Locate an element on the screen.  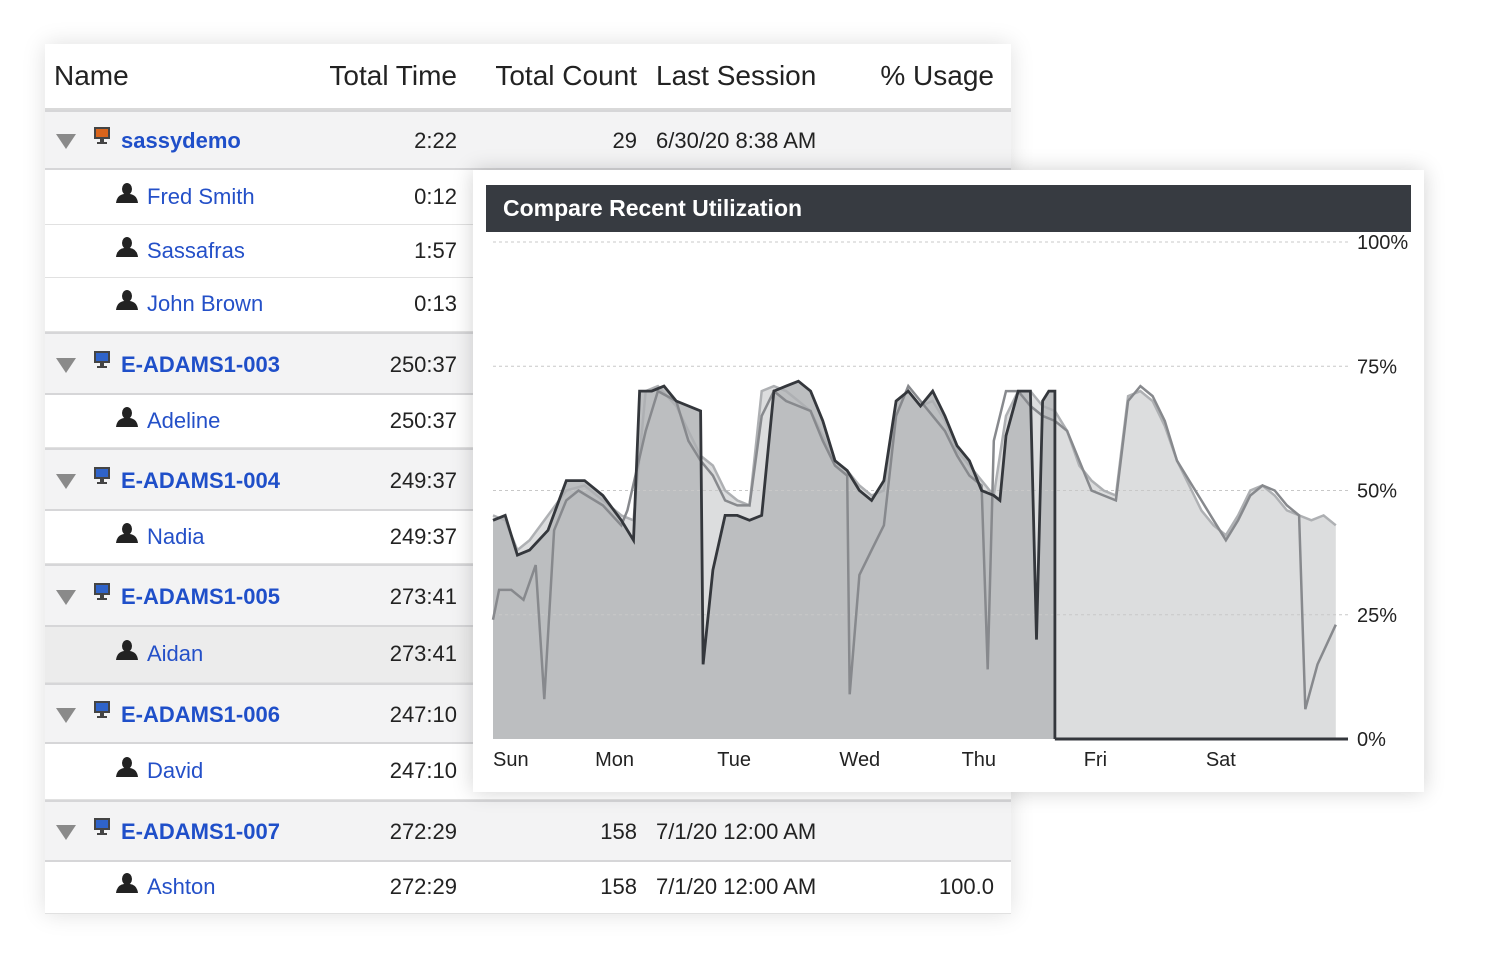
y-tick-label: 0% is located at coordinates (1371, 740).